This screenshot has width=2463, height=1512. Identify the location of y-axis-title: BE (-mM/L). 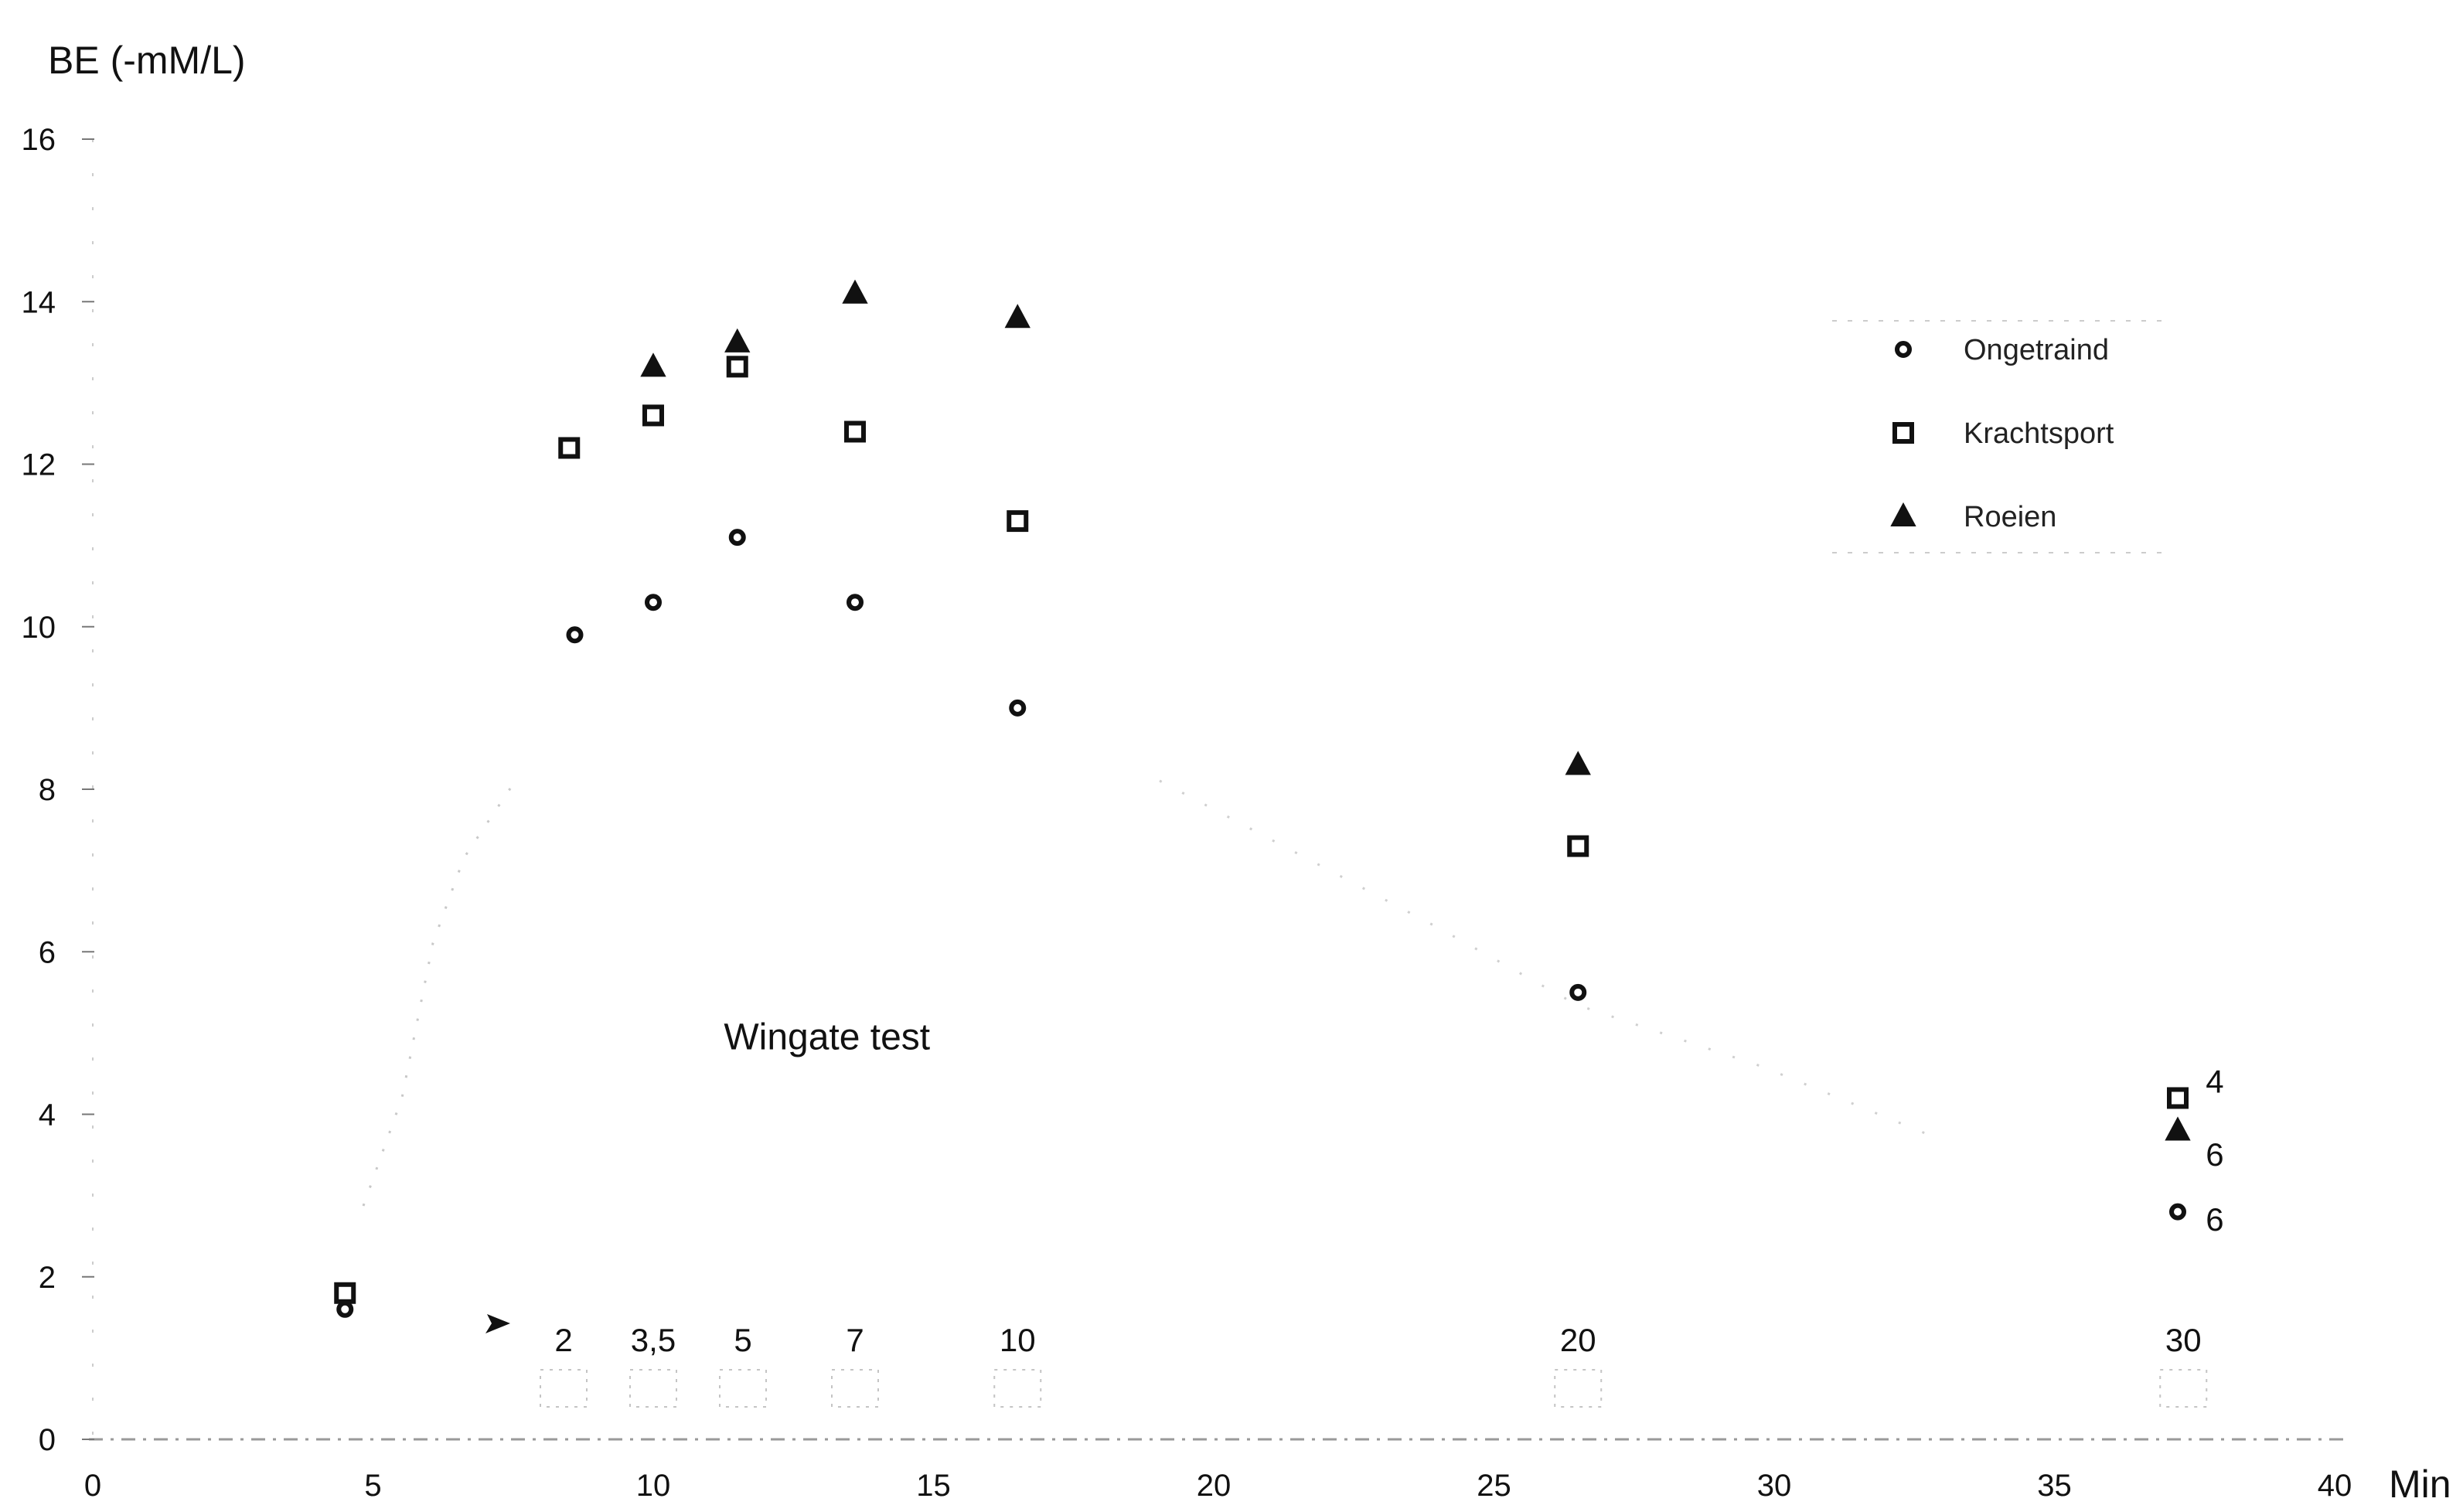
(147, 61).